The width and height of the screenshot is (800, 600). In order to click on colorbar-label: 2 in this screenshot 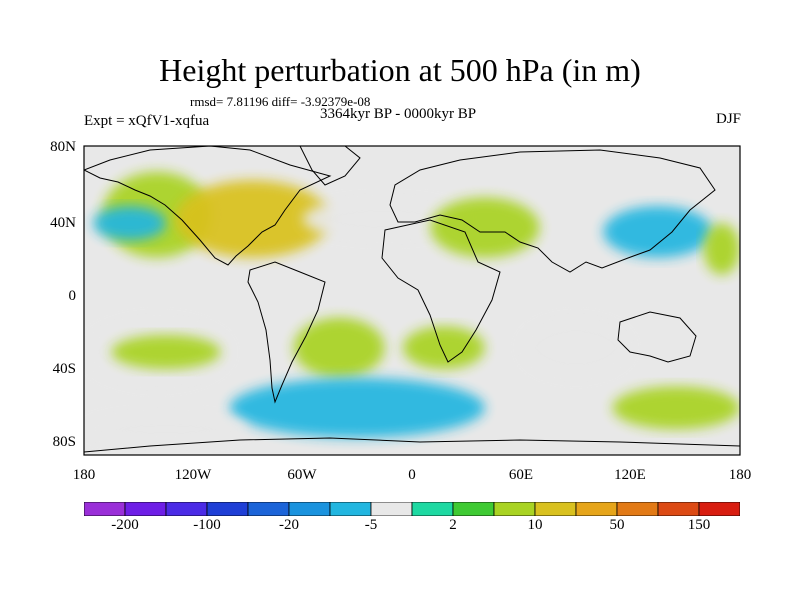, I will do `click(453, 525)`.